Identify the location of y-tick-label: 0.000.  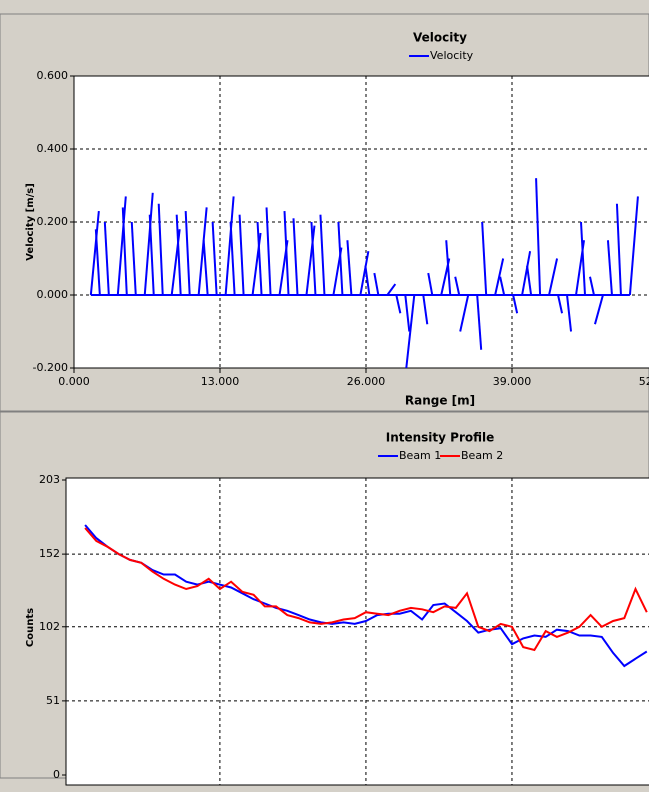
(53, 294).